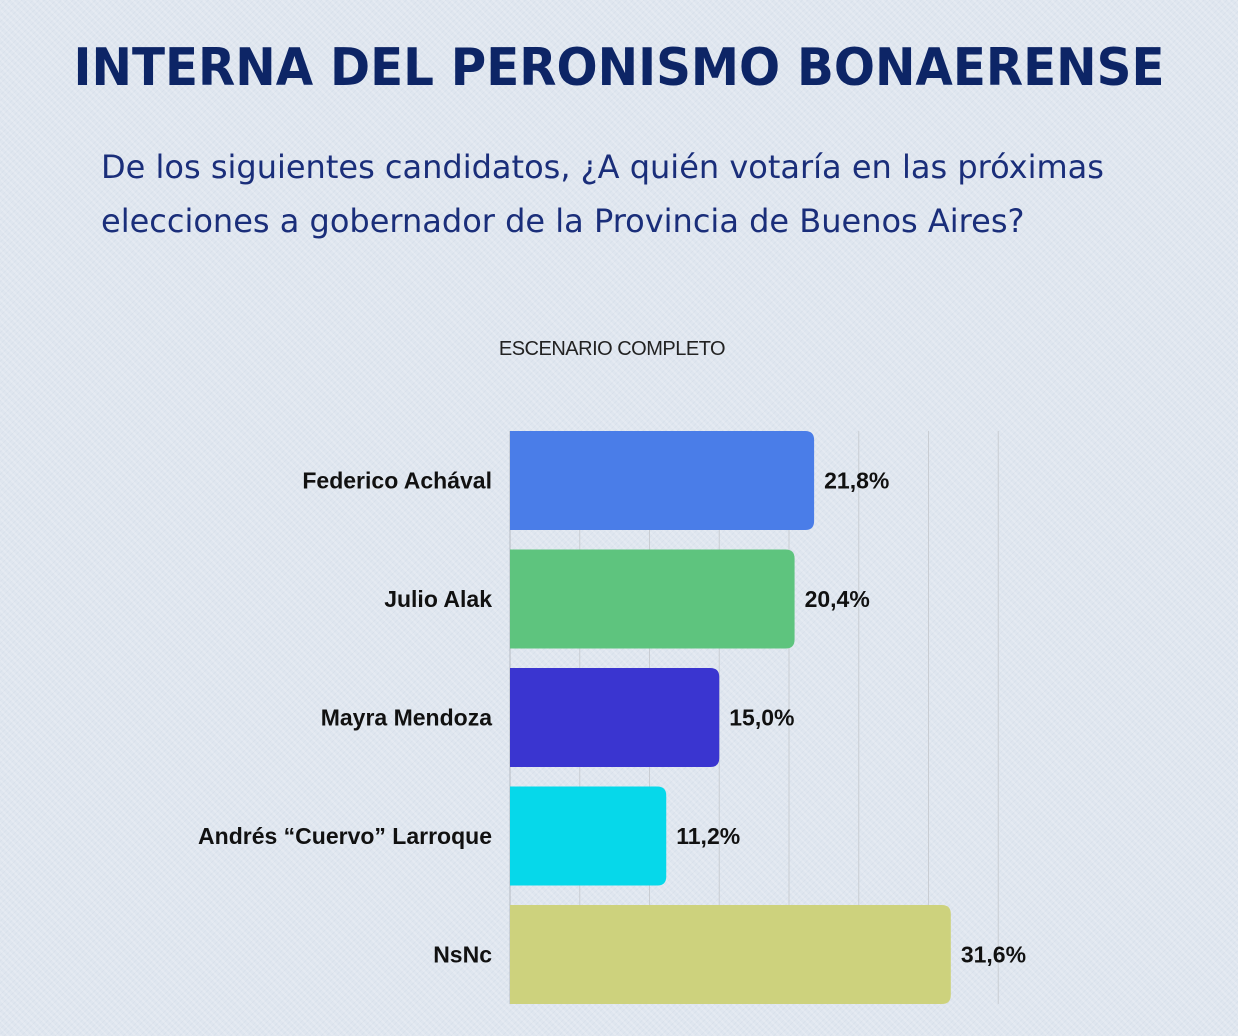 This screenshot has width=1238, height=1036. Describe the element at coordinates (462, 955) in the screenshot. I see `category-label: NsNc` at that location.